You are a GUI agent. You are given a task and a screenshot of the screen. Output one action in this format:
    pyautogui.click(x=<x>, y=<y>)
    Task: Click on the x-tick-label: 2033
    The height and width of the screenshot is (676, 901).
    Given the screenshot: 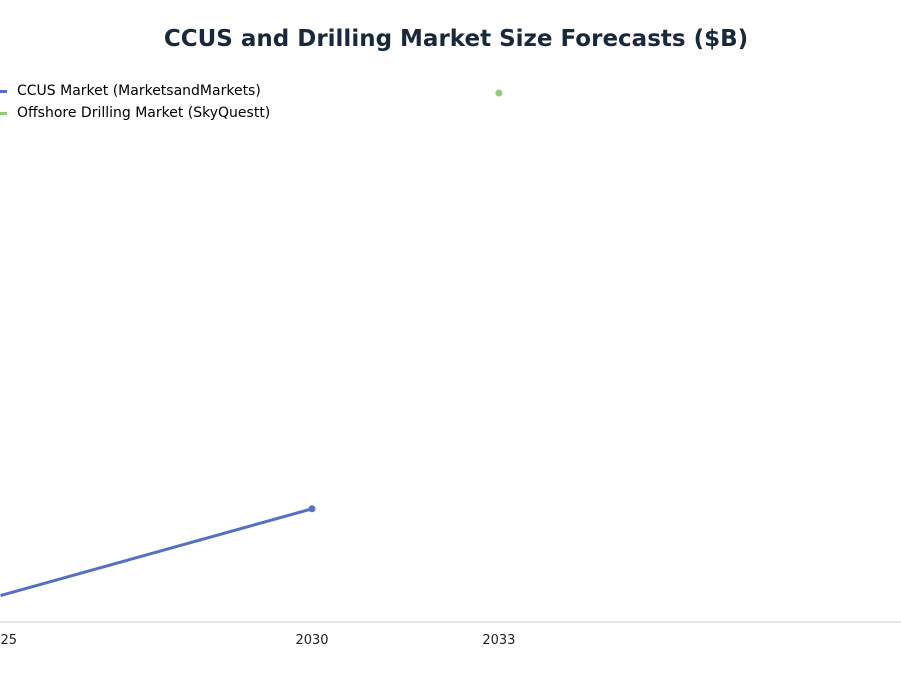 What is the action you would take?
    pyautogui.click(x=498, y=640)
    